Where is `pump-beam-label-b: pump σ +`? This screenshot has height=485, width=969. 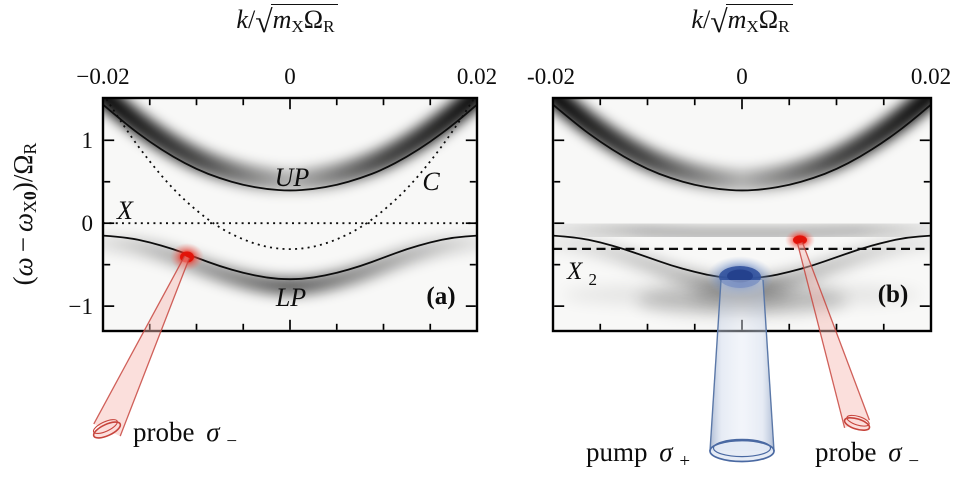
pump-beam-label-b: pump σ + is located at coordinates (638, 454).